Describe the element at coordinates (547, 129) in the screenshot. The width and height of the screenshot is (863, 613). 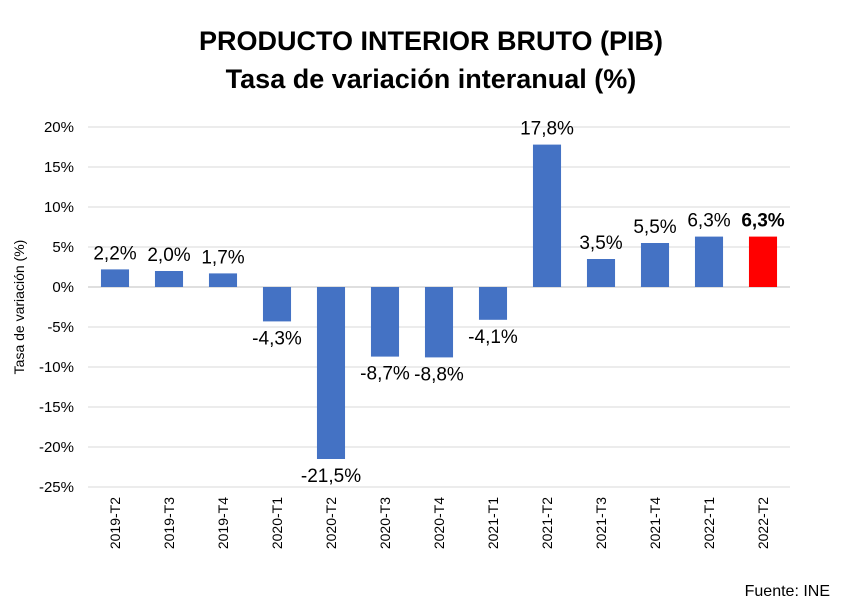
I see `data-label: 17,8%` at that location.